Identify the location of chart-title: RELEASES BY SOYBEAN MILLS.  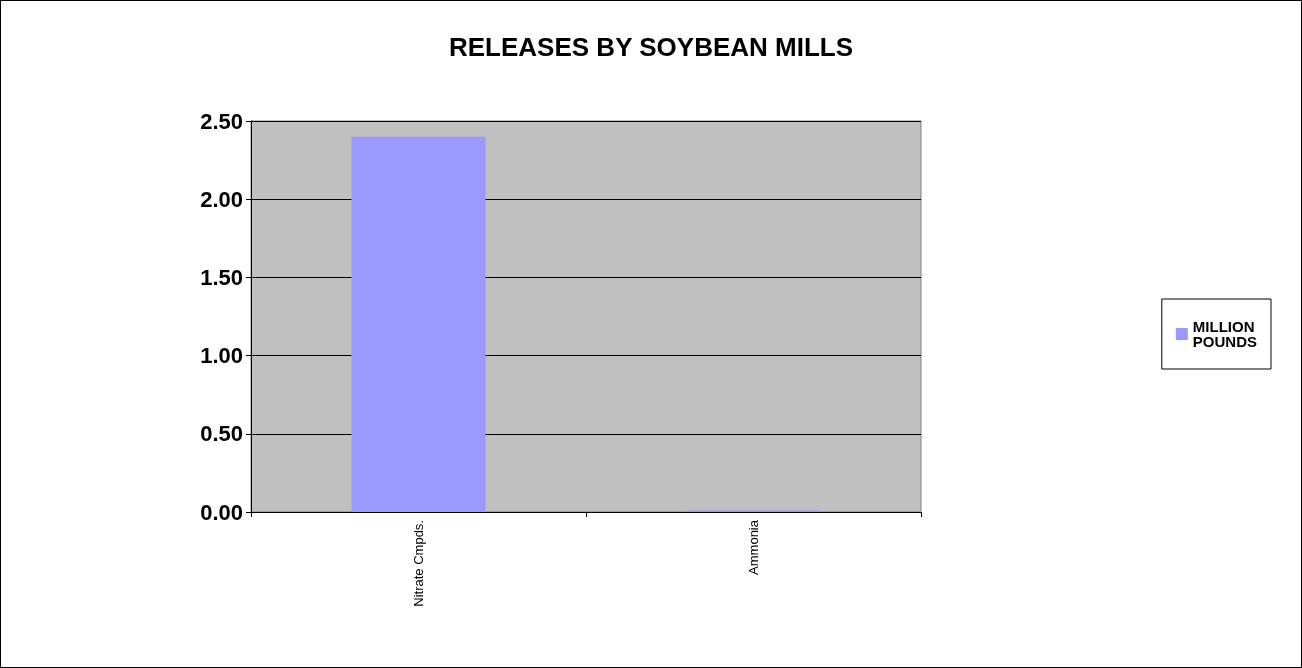
(651, 47).